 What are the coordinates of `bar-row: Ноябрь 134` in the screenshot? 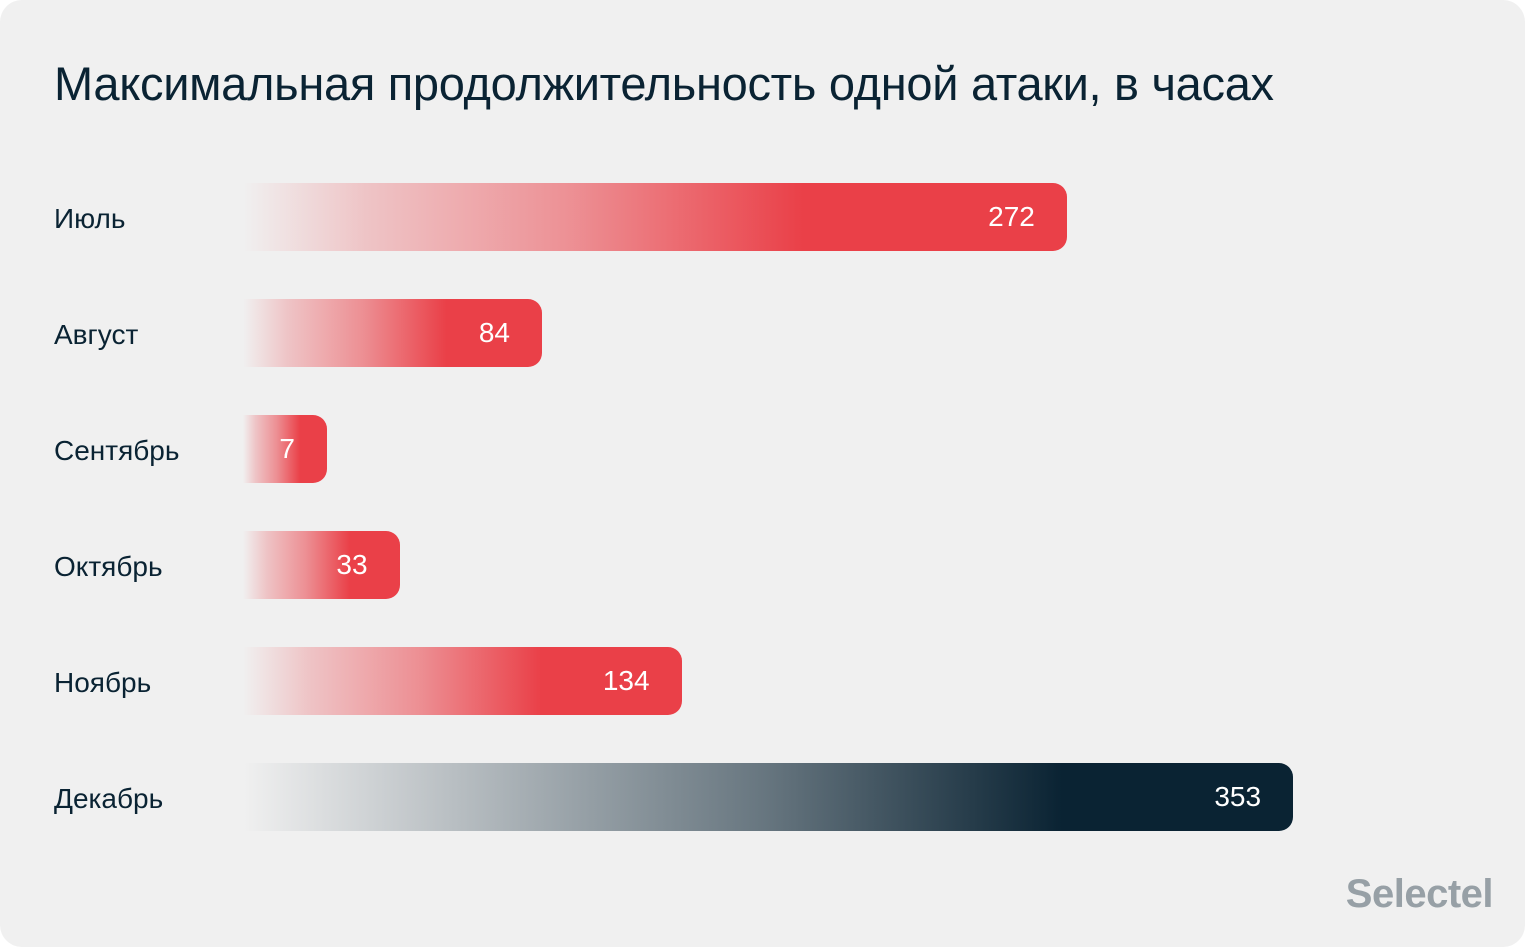 It's located at (762, 681).